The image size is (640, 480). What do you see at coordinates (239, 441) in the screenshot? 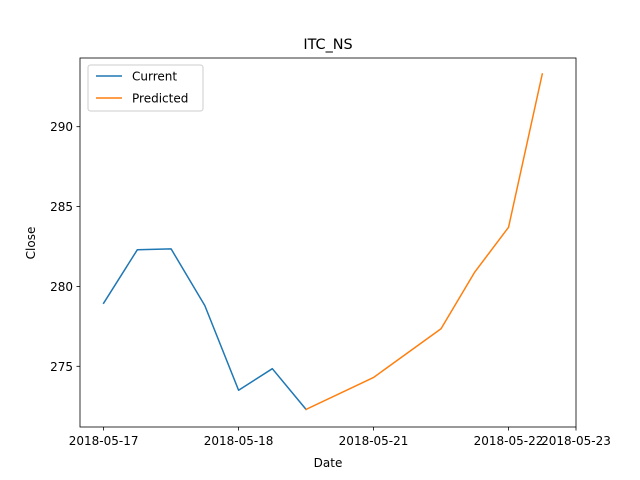
I see `x-tick-label: 2018-05-18` at bounding box center [239, 441].